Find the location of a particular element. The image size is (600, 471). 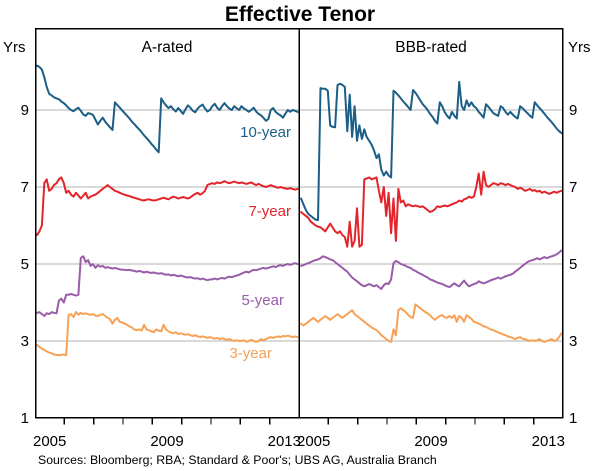

line-3-year-bbb is located at coordinates (431, 323).